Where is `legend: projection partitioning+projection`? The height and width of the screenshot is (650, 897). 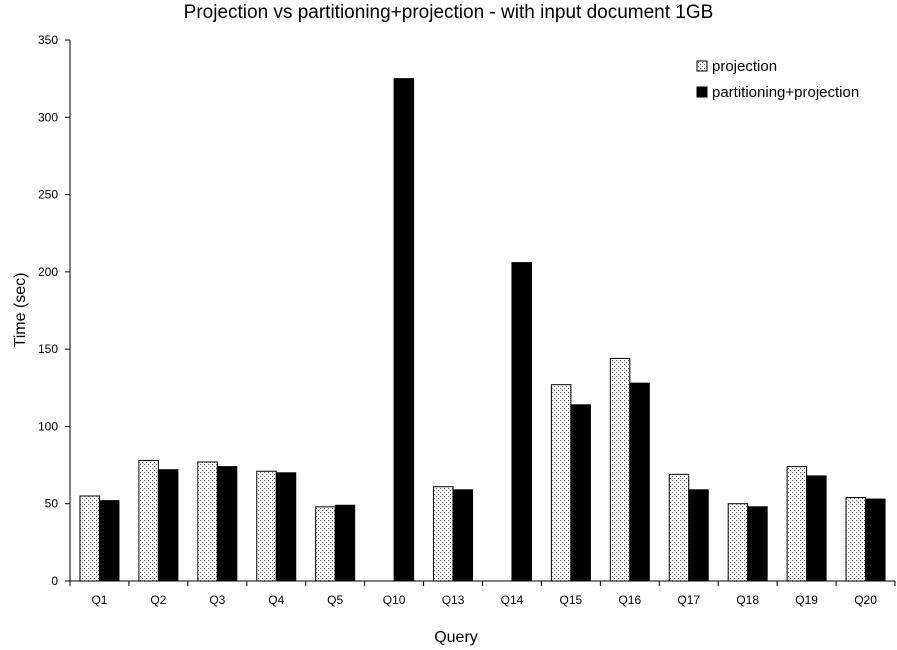 legend: projection partitioning+projection is located at coordinates (777, 79).